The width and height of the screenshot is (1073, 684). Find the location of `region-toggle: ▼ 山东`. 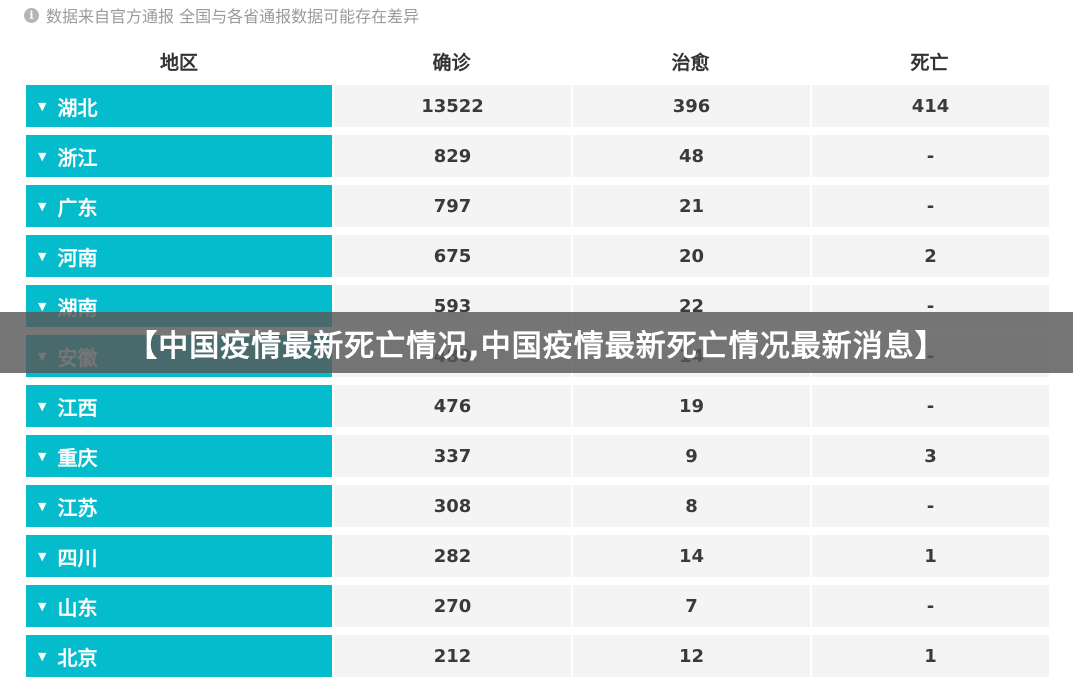

region-toggle: ▼ 山东 is located at coordinates (179, 606).